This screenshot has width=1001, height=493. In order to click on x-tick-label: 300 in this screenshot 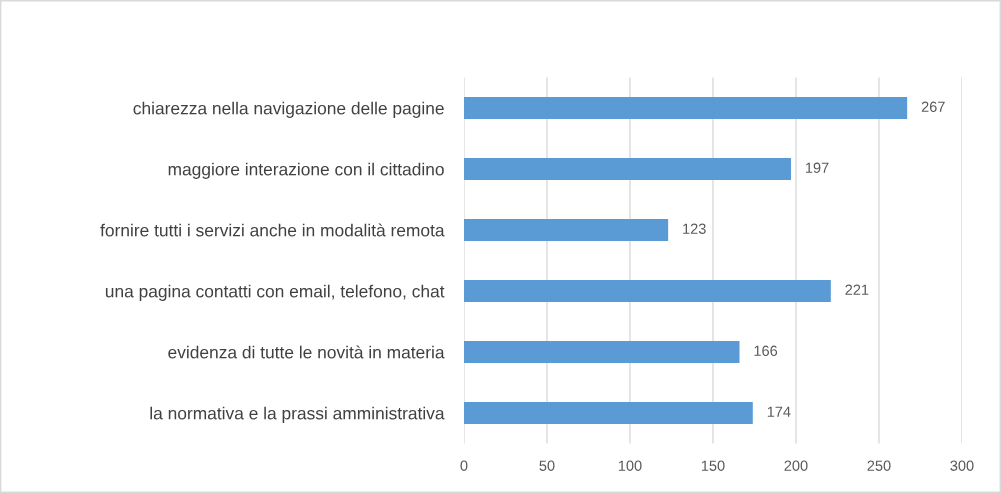, I will do `click(962, 465)`.